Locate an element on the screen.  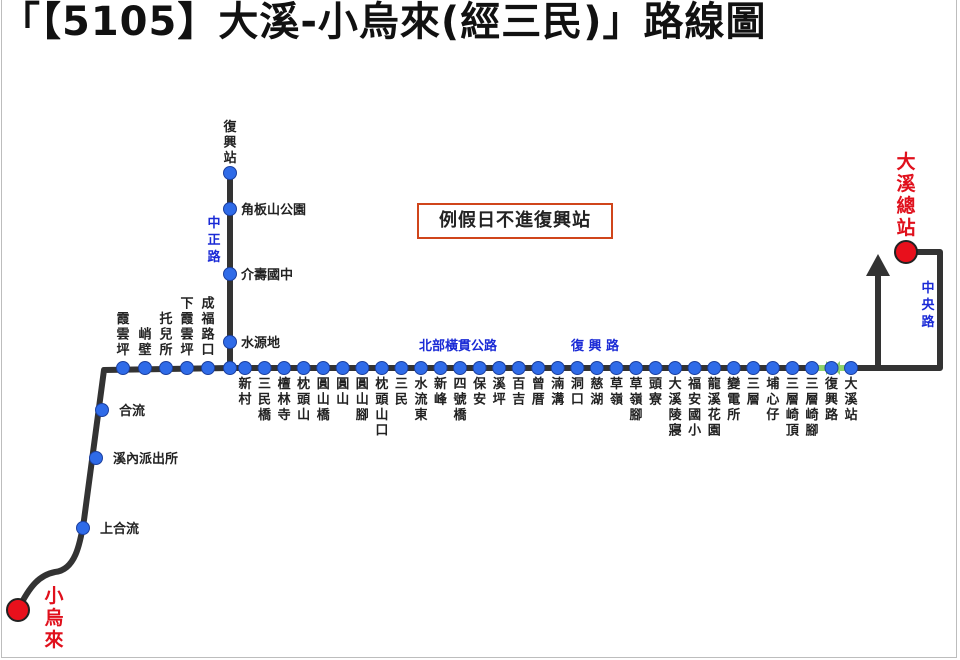
svg-text: 流 is located at coordinates (420, 400).